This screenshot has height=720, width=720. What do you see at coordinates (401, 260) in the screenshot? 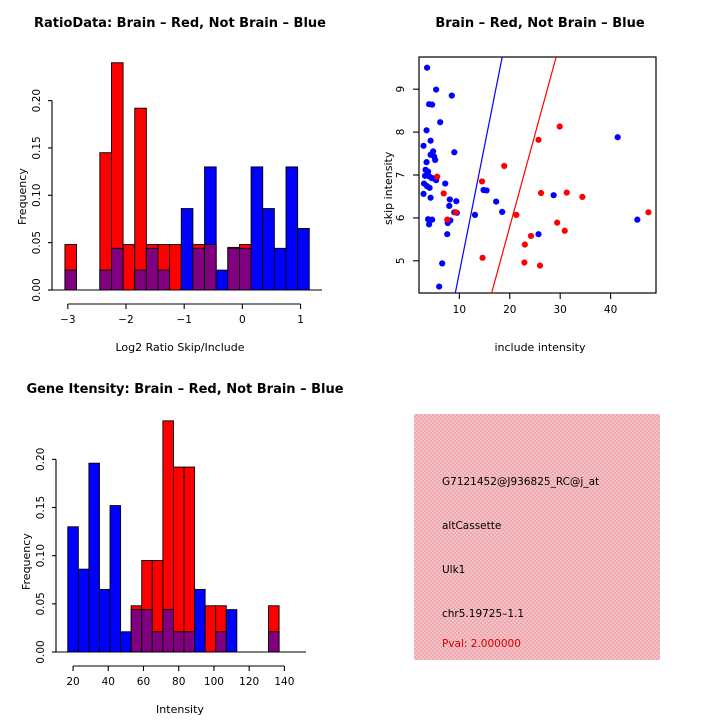
I see `y-tick-label: 5` at bounding box center [401, 260].